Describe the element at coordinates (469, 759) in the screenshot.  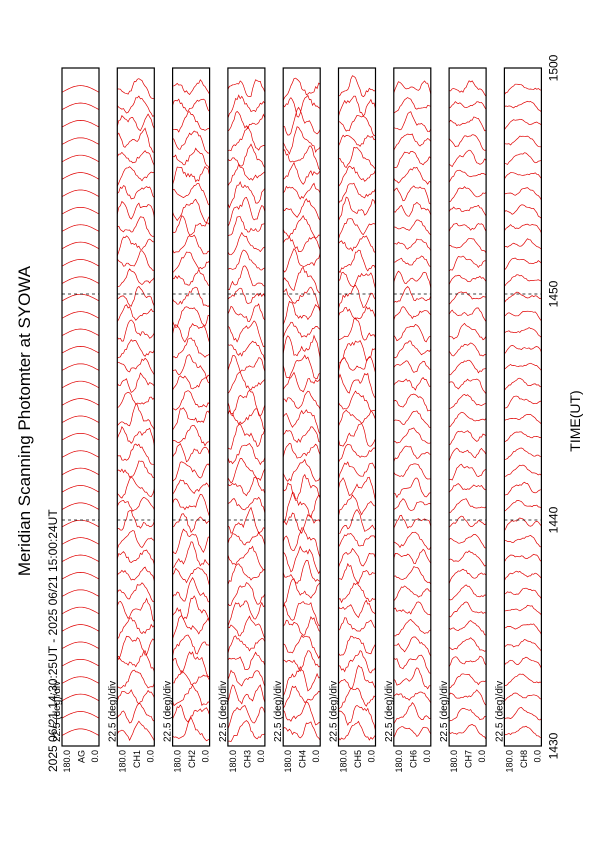
I see `channel-label: CH7` at that location.